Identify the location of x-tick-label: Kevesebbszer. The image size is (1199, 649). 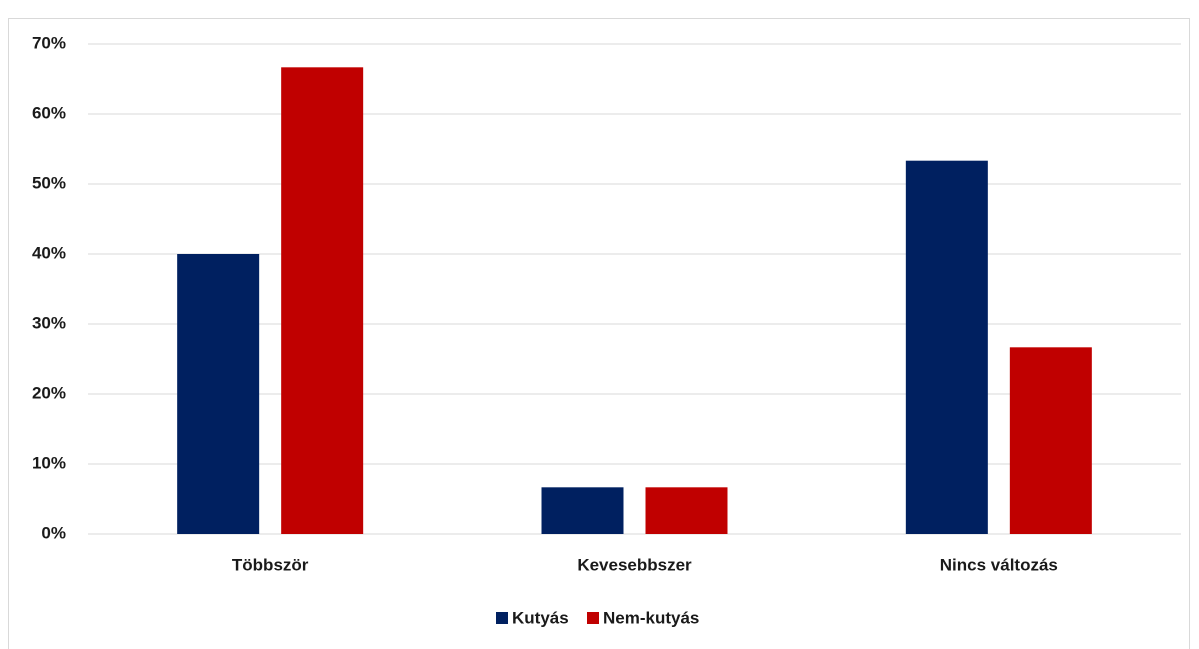
(634, 564).